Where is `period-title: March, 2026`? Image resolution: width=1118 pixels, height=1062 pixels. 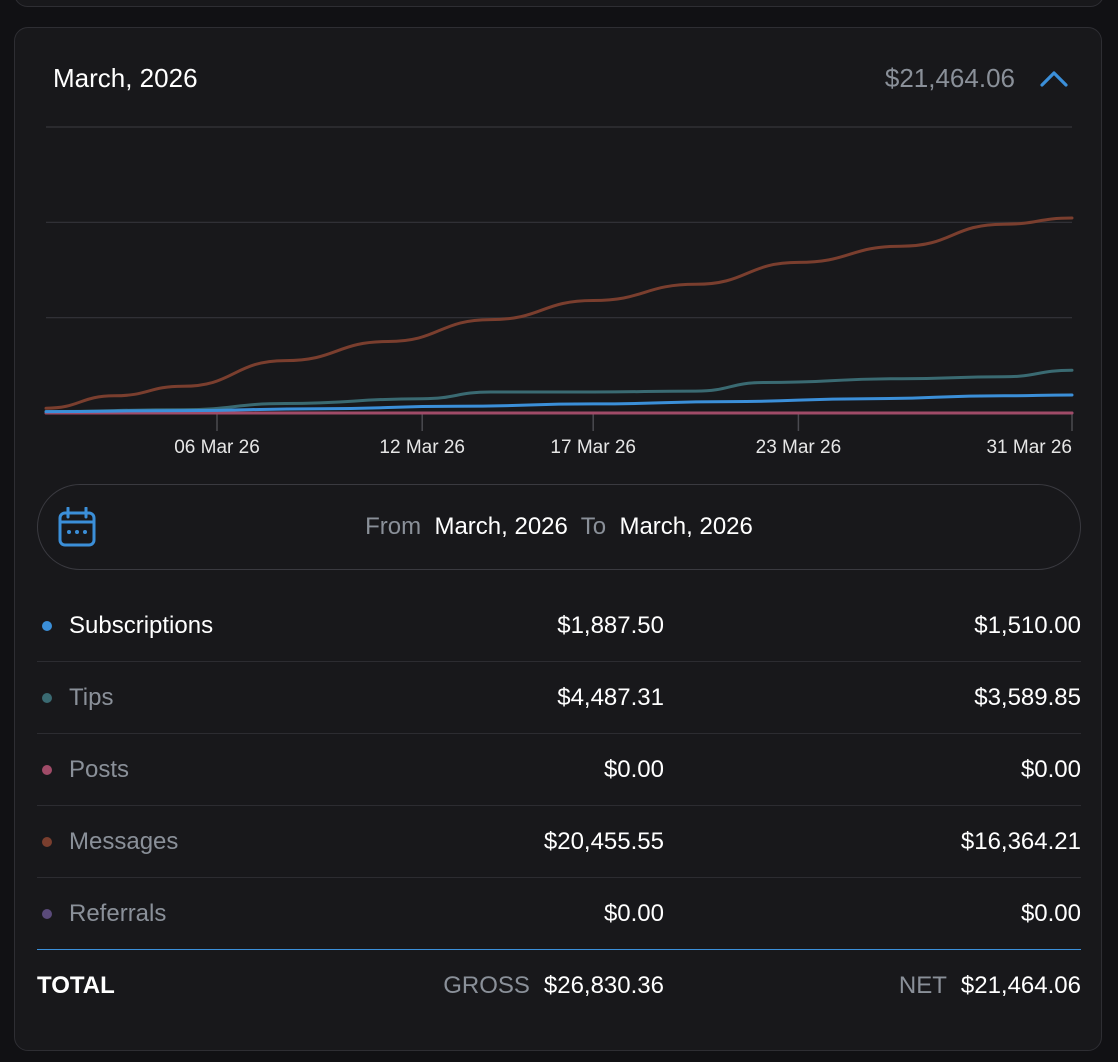 period-title: March, 2026 is located at coordinates (125, 77).